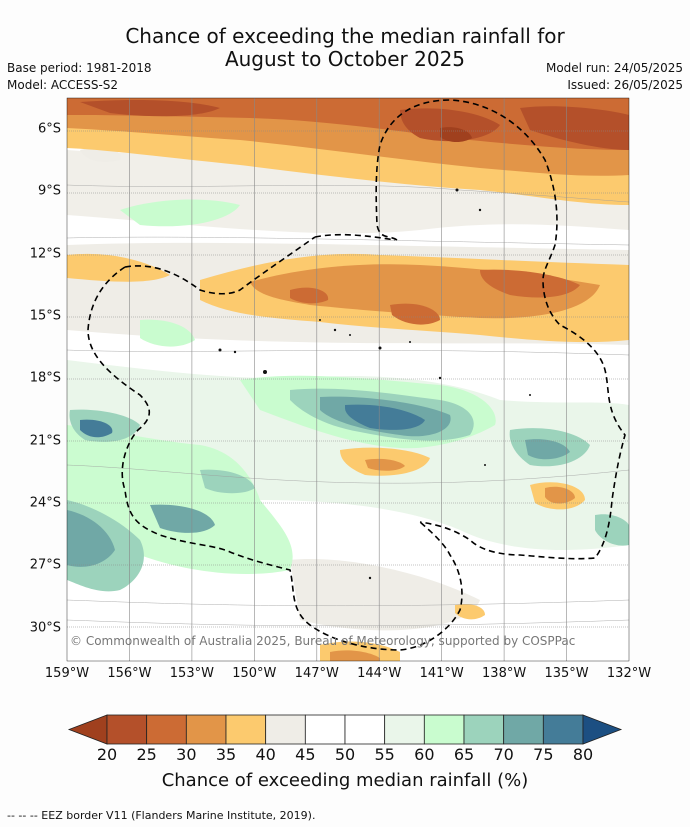  Describe the element at coordinates (79, 68) in the screenshot. I see `base-period: Base period: 1981-2018` at that location.